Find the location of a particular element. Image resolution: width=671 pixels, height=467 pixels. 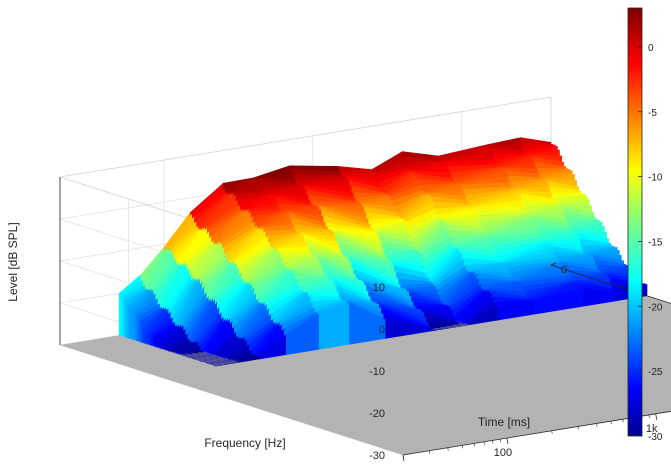

z-tick-label: -10 is located at coordinates (377, 372).